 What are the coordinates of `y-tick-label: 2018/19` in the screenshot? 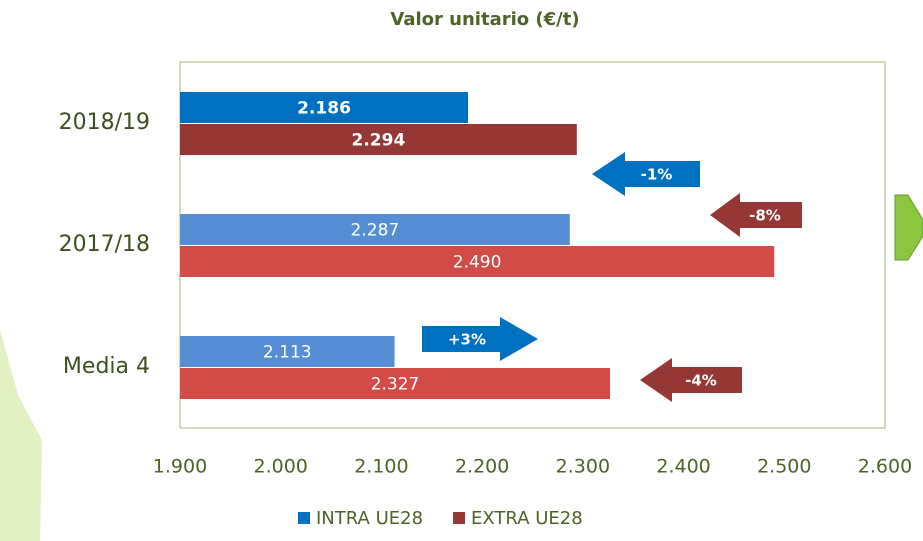 It's located at (104, 122).